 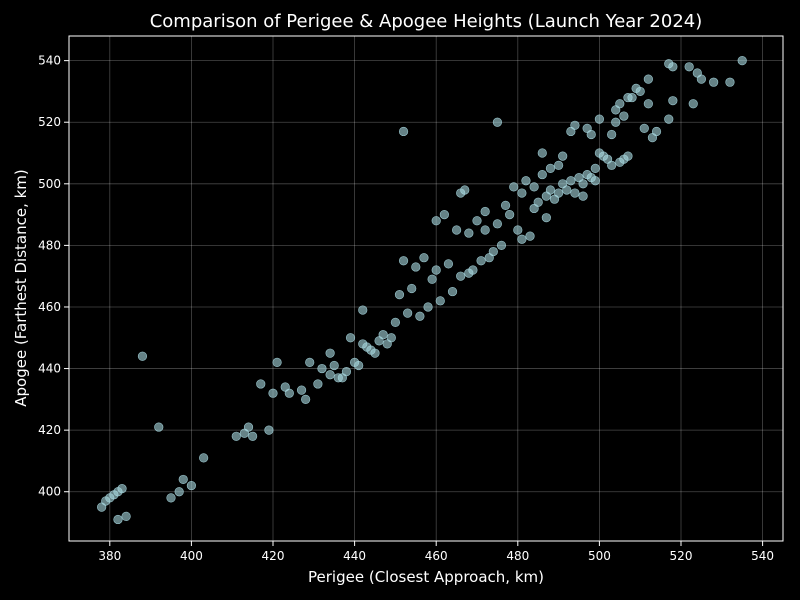 What do you see at coordinates (49, 122) in the screenshot?
I see `y-tick-label: 520` at bounding box center [49, 122].